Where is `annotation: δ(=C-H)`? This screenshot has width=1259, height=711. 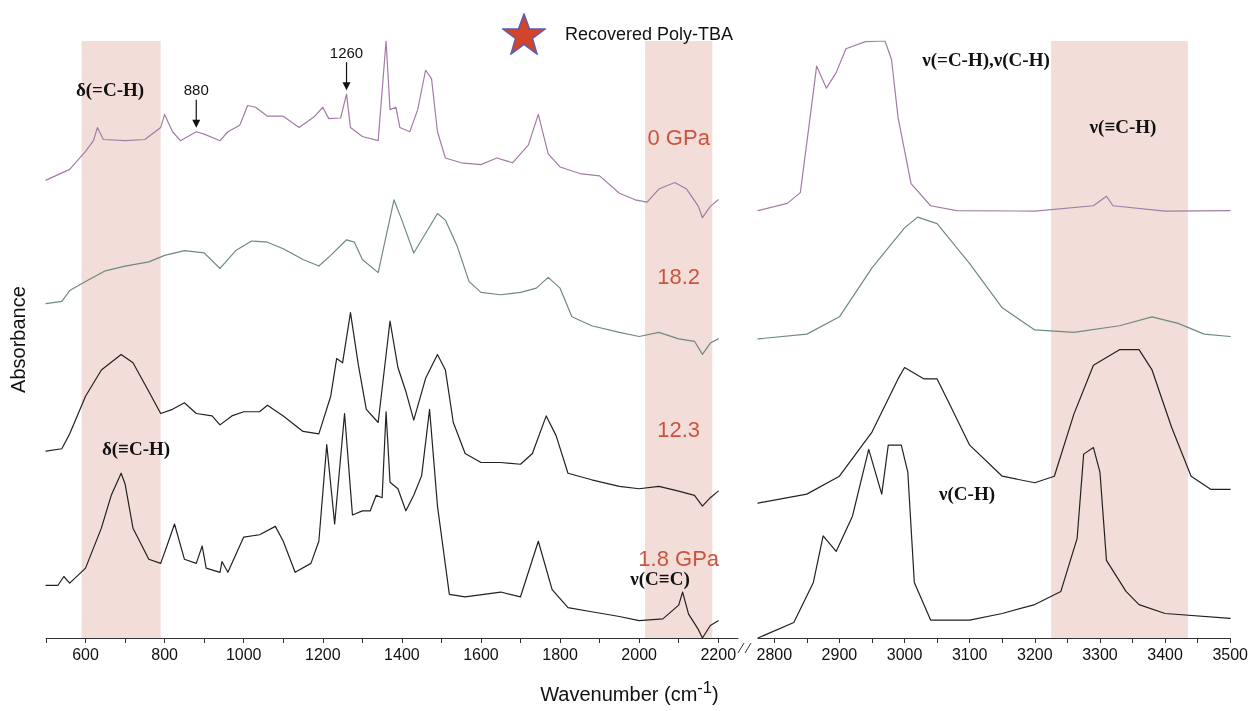
annotation: δ(=C-H) is located at coordinates (110, 89).